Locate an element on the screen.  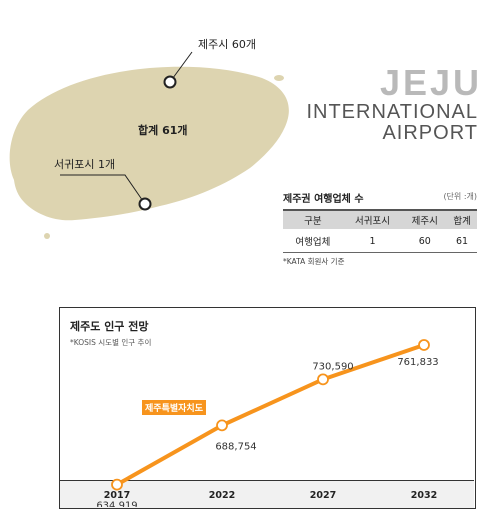
x-axis-band is located at coordinates (267, 494).